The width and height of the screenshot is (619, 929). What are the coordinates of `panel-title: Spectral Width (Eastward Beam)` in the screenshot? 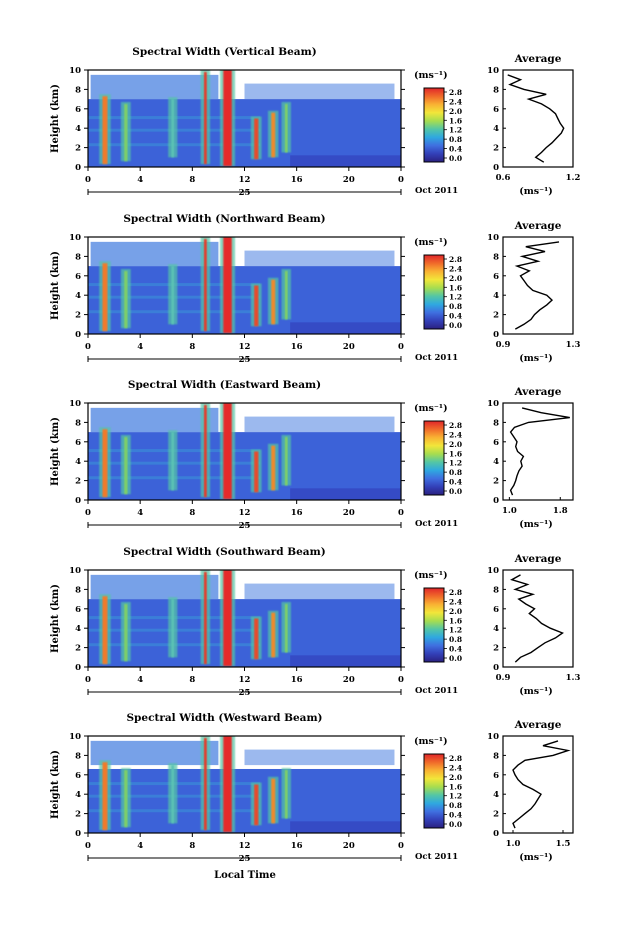 It's located at (224, 385).